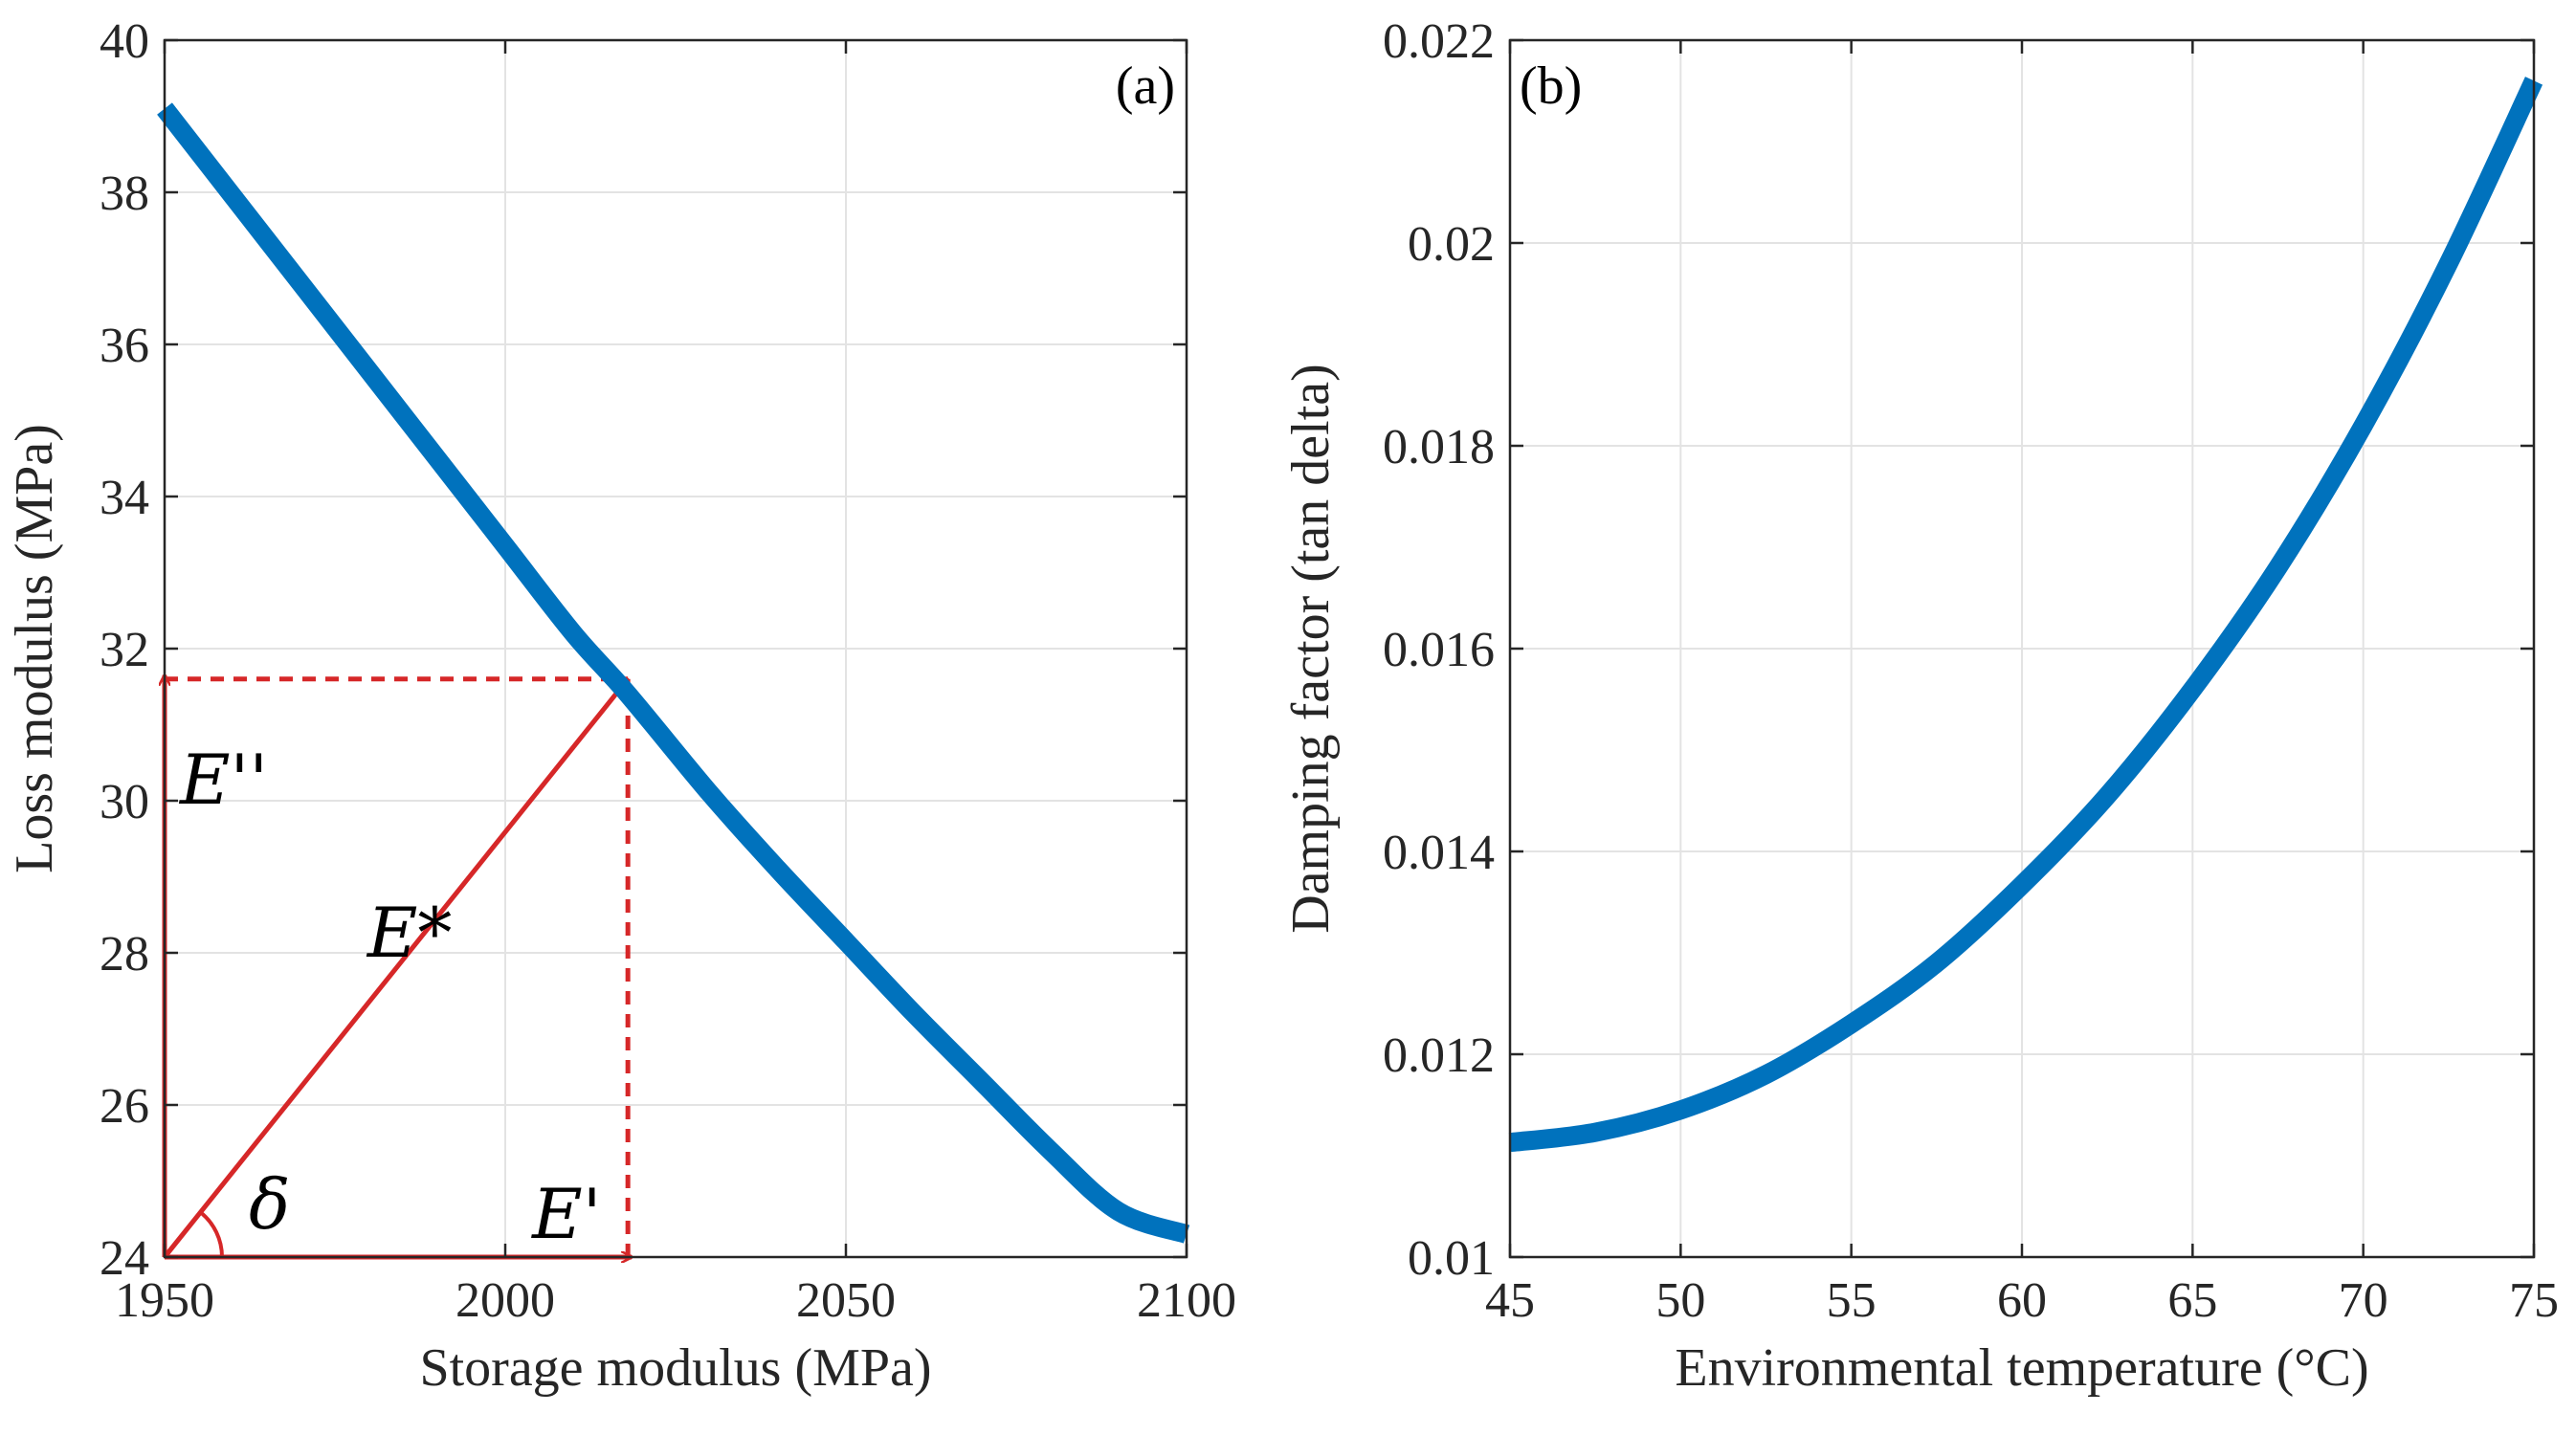 This screenshot has width=2576, height=1435. Describe the element at coordinates (1186, 1300) in the screenshot. I see `x-tick-label: 2100` at that location.